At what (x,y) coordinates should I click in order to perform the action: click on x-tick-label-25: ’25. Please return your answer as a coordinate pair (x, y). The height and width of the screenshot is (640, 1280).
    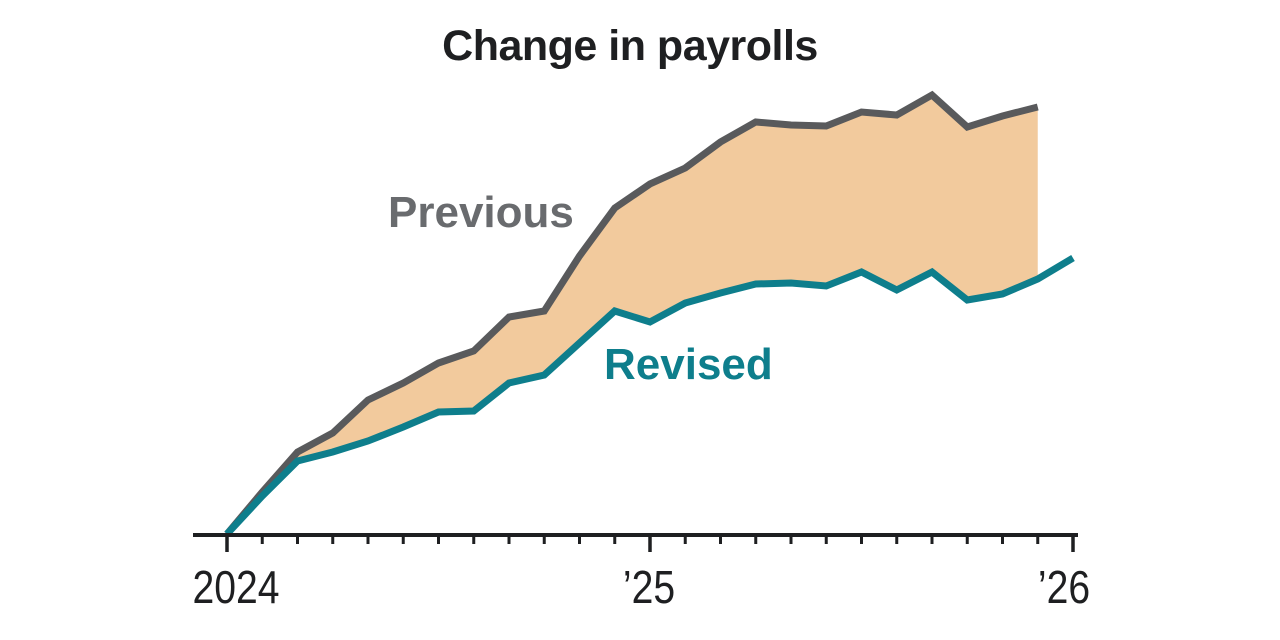
    Looking at the image, I should click on (649, 587).